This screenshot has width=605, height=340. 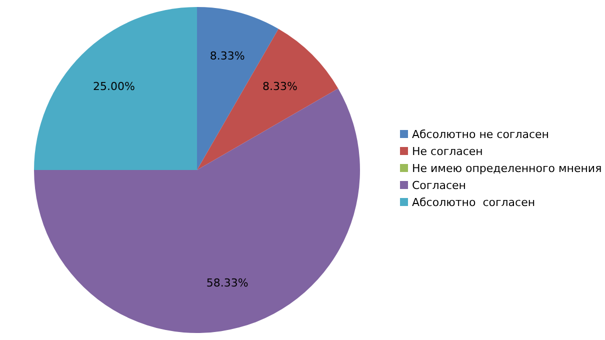 What do you see at coordinates (480, 134) in the screenshot?
I see `legend-label: Абсолютно не согласен` at bounding box center [480, 134].